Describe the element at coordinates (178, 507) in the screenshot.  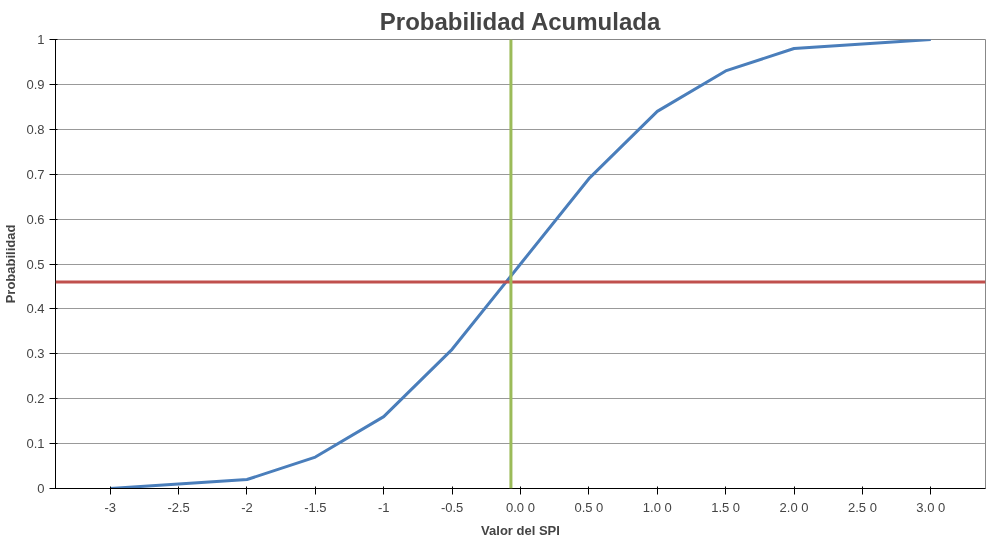
I see `x-tick-label: -2.5` at that location.